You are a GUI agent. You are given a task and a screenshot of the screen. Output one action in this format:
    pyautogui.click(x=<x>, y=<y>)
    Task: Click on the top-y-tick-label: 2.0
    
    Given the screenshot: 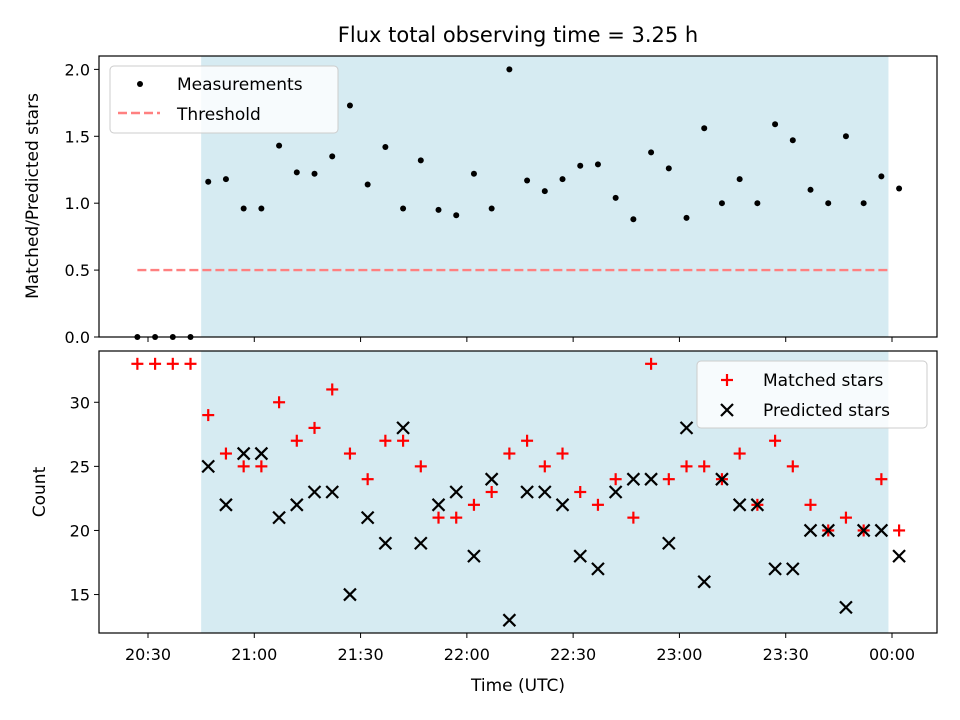 What is the action you would take?
    pyautogui.click(x=77, y=69)
    